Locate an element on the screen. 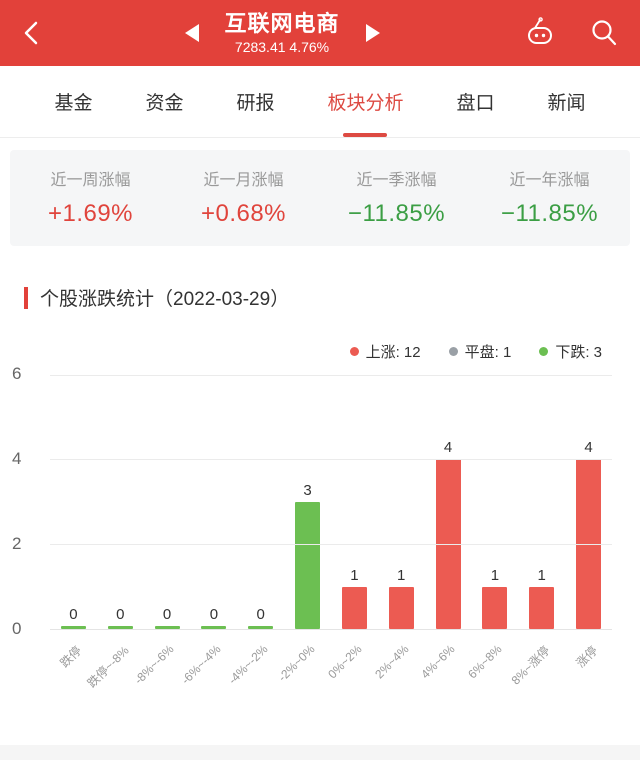 This screenshot has height=760, width=640. legend-dot-down-icon is located at coordinates (544, 351).